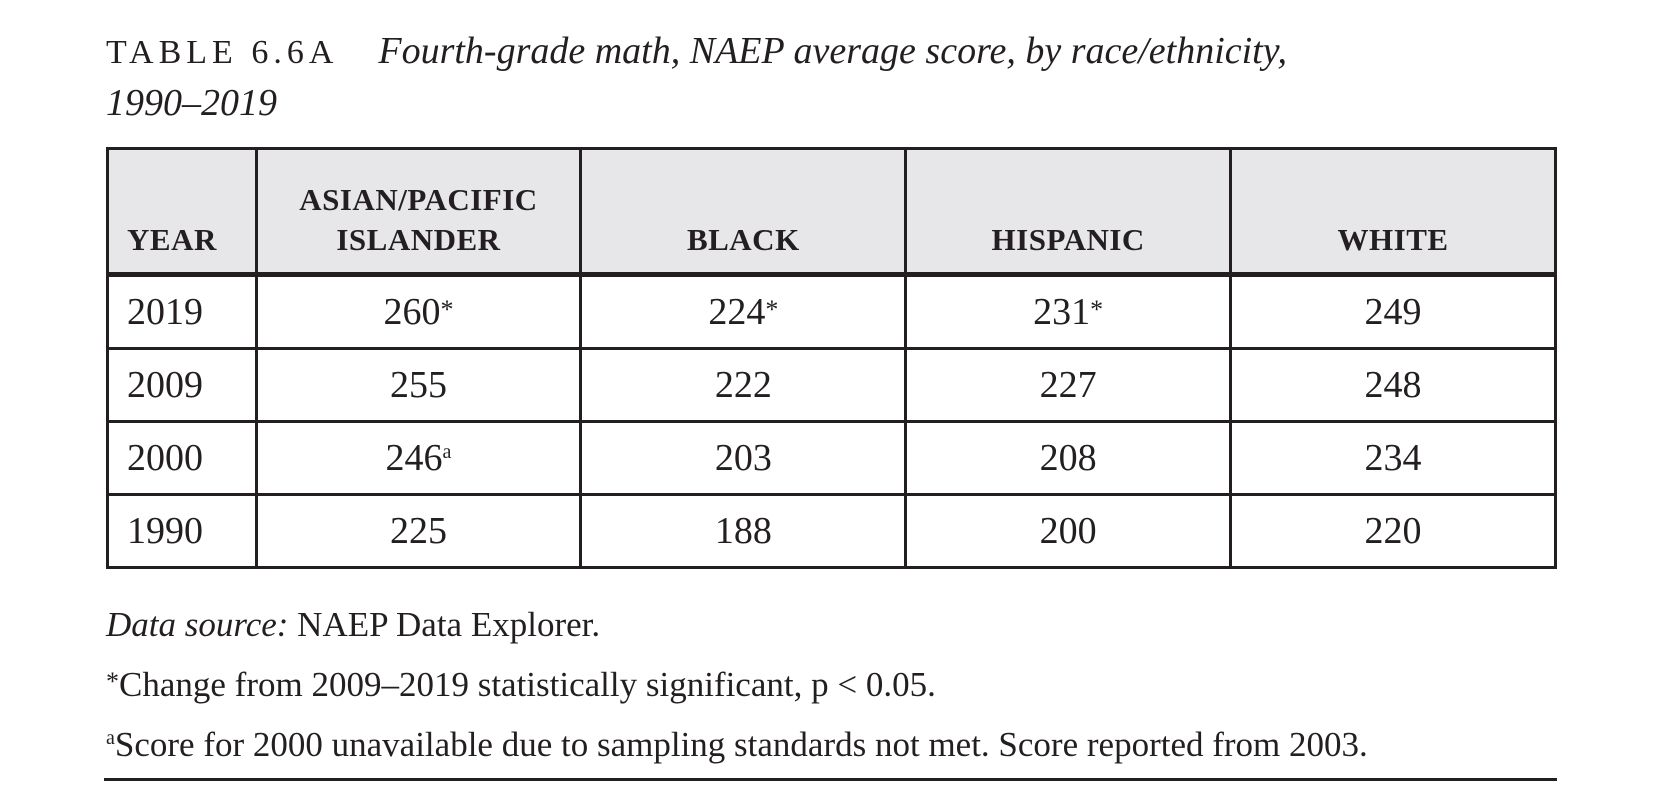 The image size is (1656, 809). Describe the element at coordinates (182, 311) in the screenshot. I see `cell-year: 2019` at that location.